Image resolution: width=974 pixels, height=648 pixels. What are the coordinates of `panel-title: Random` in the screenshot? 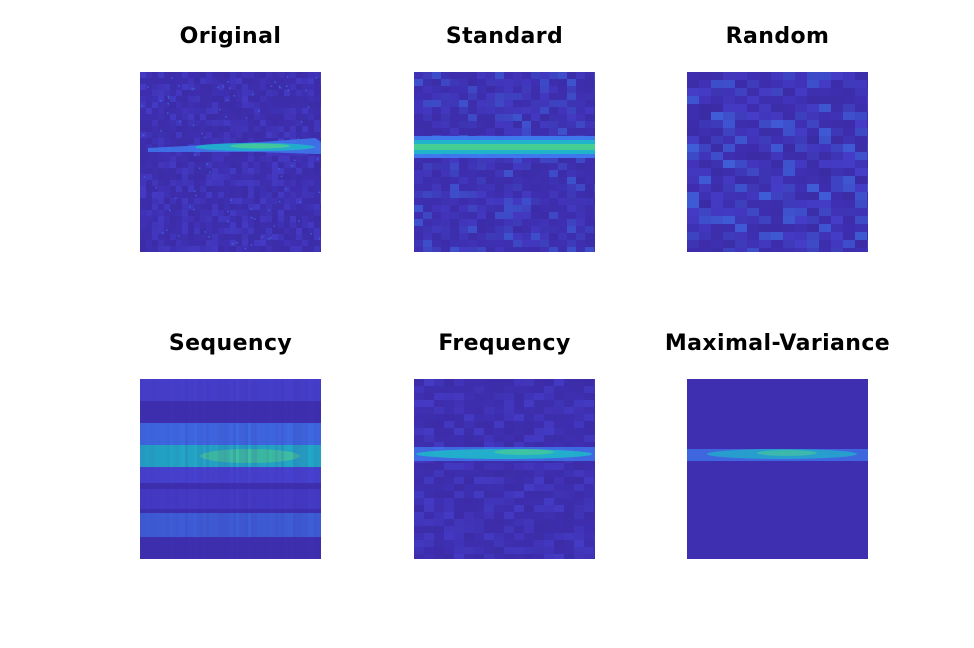 It's located at (777, 36).